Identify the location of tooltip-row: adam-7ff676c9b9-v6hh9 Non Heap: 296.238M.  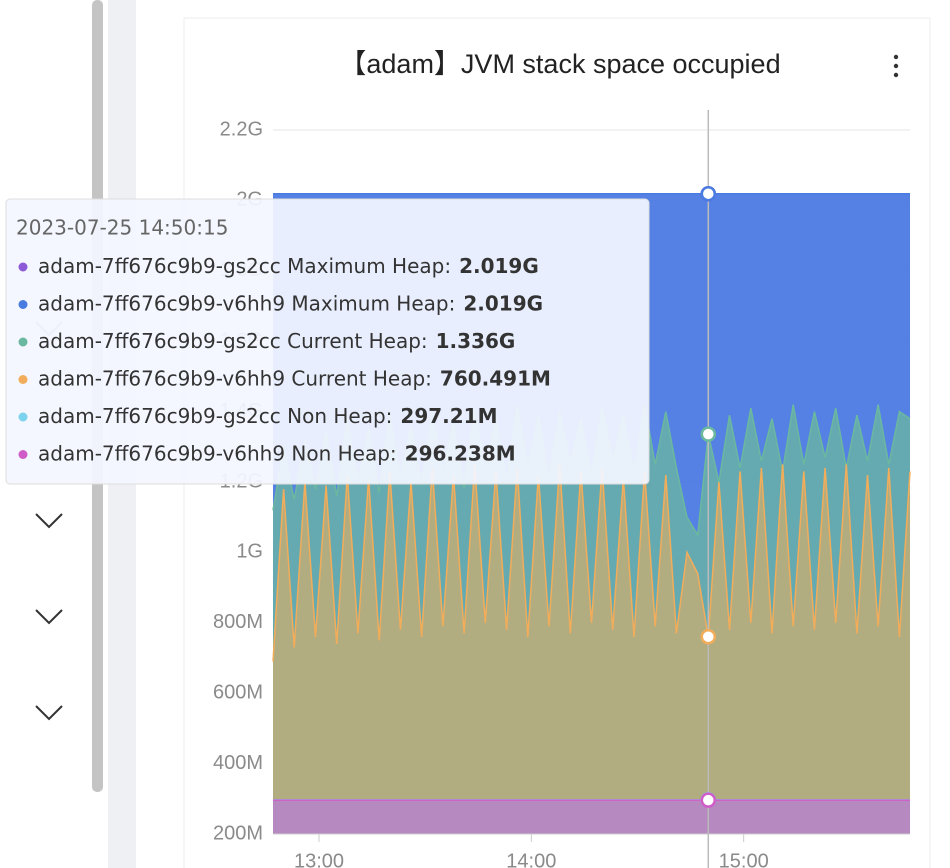
(277, 453).